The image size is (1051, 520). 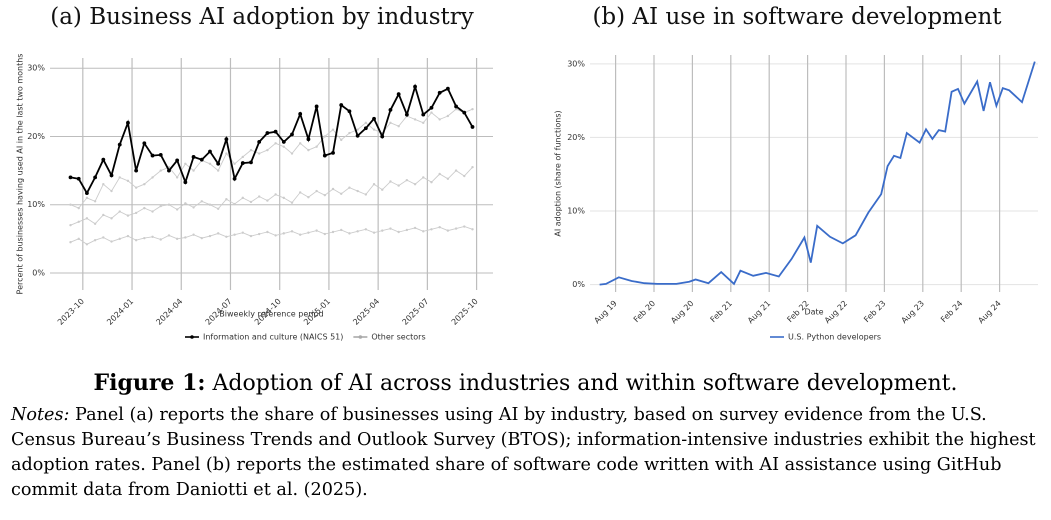 I want to click on panel-title: (a) Business AI adoption by industry, so click(x=262, y=17).